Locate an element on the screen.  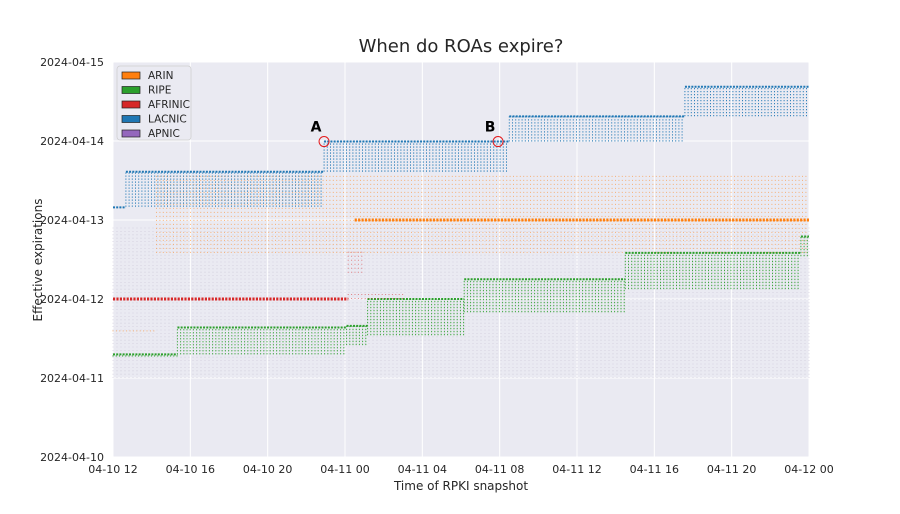
y-tick-label: 2024-04-10 is located at coordinates (72, 457).